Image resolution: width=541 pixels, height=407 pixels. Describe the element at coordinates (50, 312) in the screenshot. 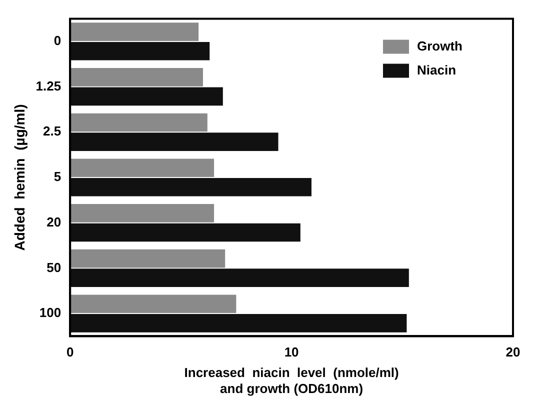

I see `y-tick-label: 100` at that location.